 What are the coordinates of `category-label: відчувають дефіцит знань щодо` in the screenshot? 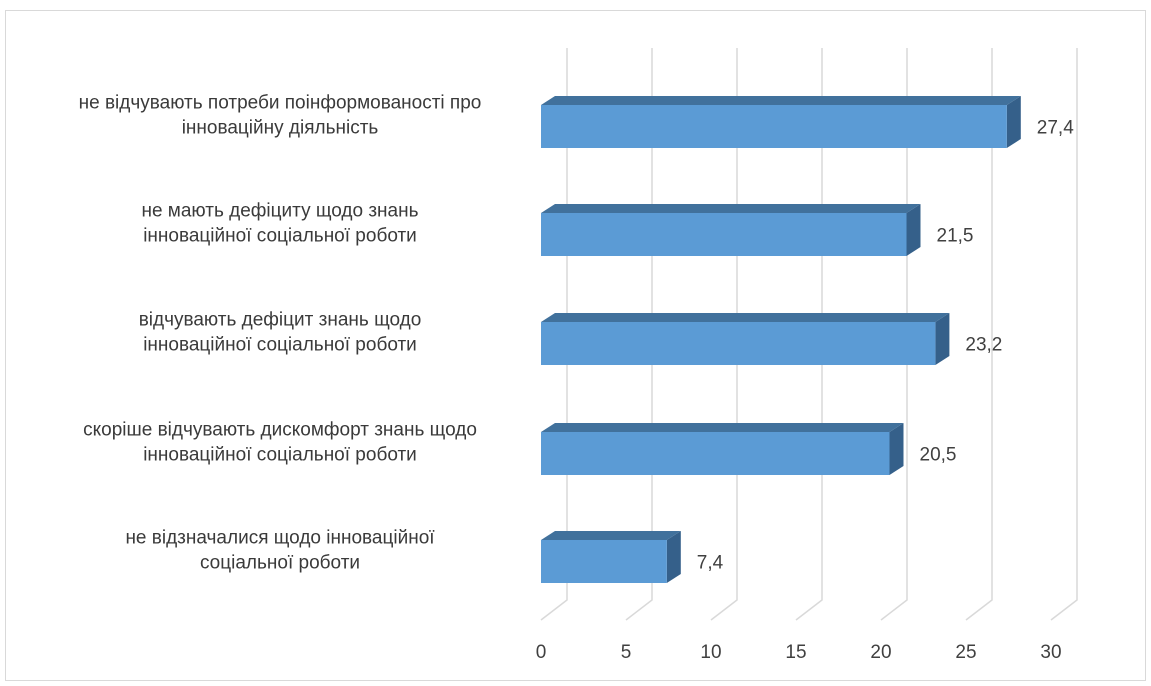 It's located at (280, 320).